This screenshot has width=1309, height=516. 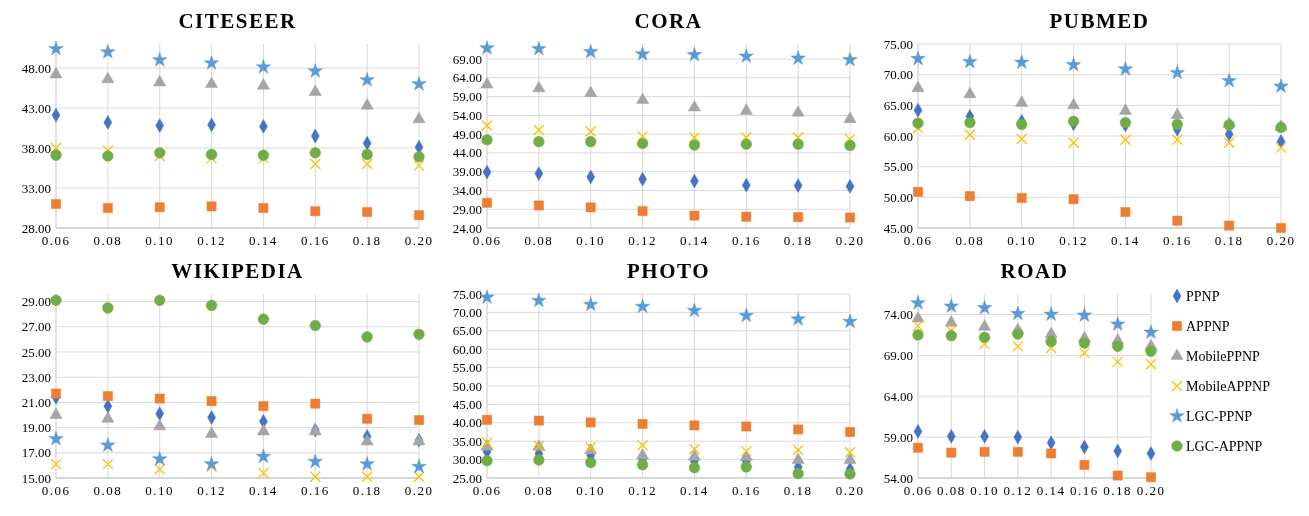 What do you see at coordinates (36, 188) in the screenshot?
I see `y-tick-label: 33.00` at bounding box center [36, 188].